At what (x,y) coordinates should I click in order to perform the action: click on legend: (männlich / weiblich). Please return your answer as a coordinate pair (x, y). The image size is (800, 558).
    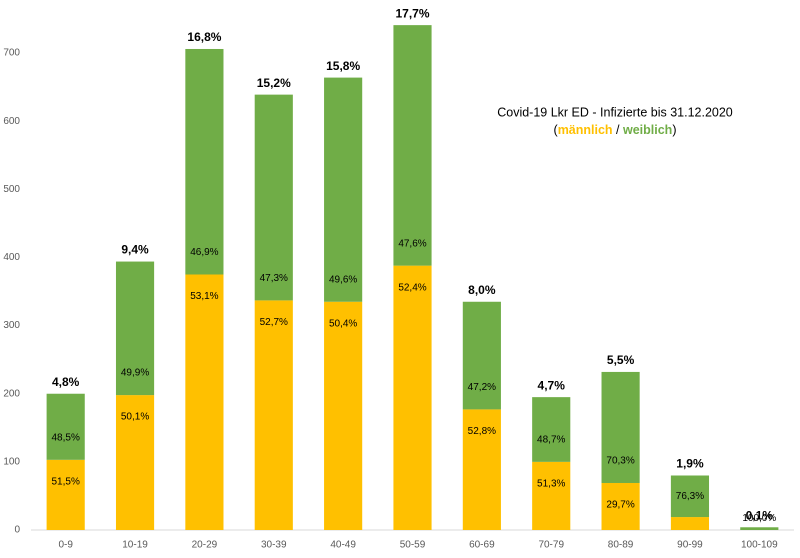
    Looking at the image, I should click on (615, 130).